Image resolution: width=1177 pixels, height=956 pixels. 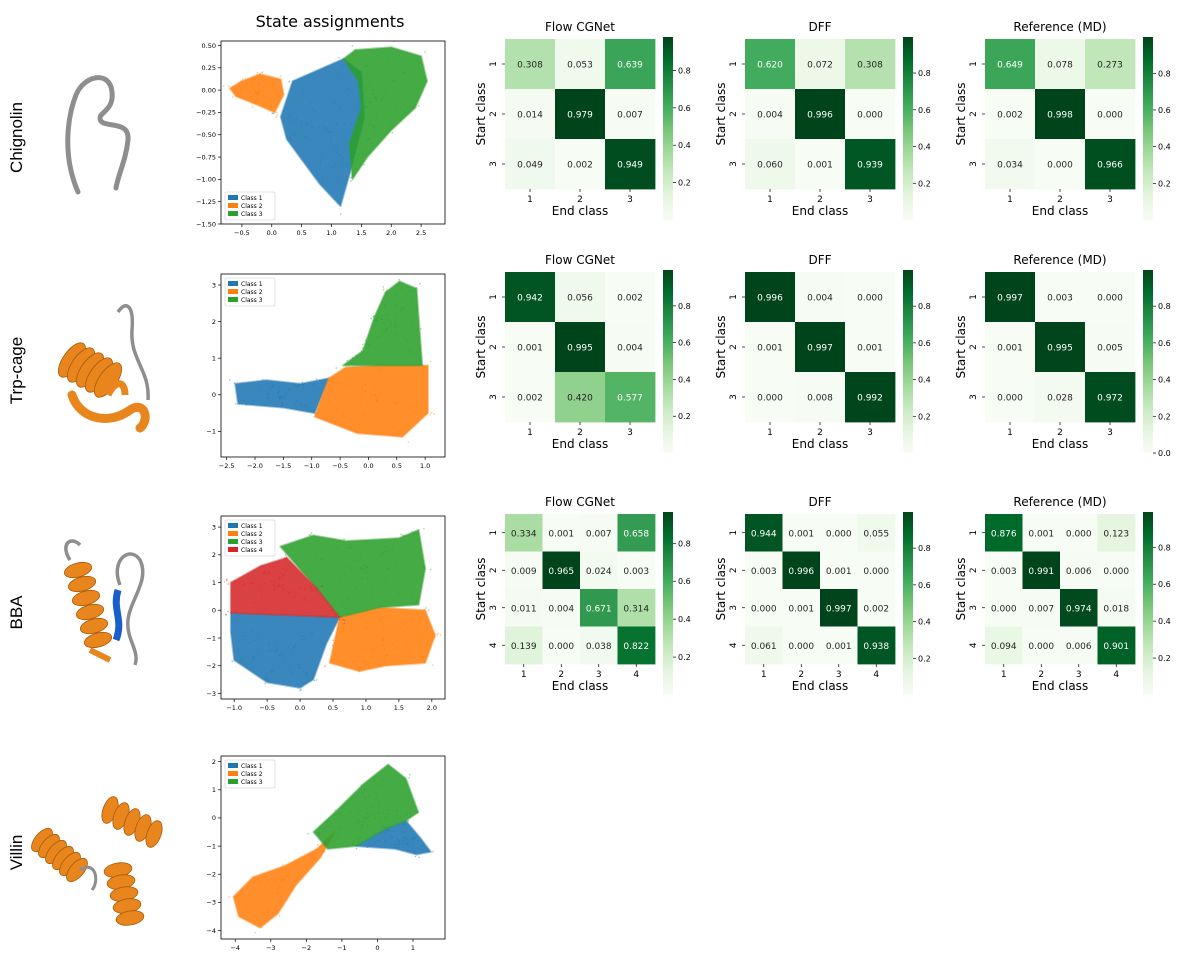 What do you see at coordinates (580, 116) in the screenshot?
I see `cell-value: 0.979` at bounding box center [580, 116].